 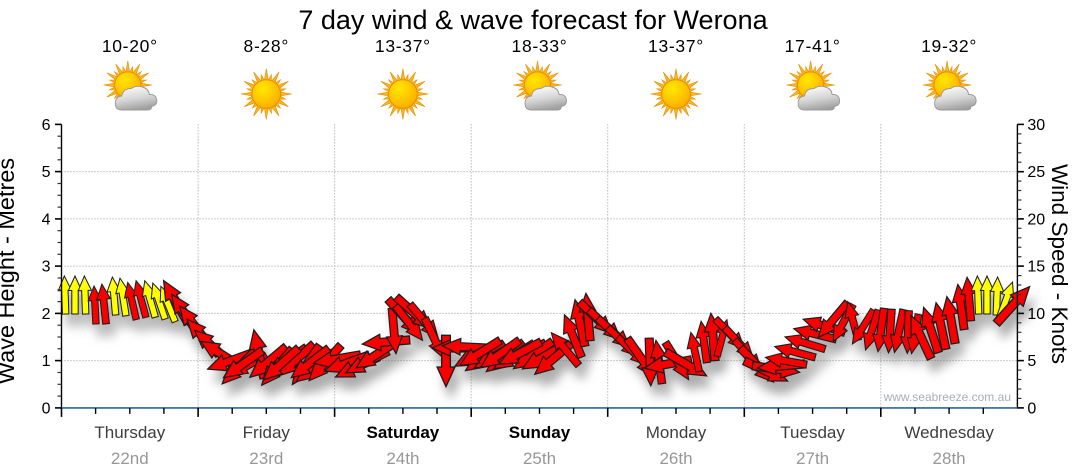 What do you see at coordinates (130, 458) in the screenshot?
I see `svg-text: 22nd` at bounding box center [130, 458].